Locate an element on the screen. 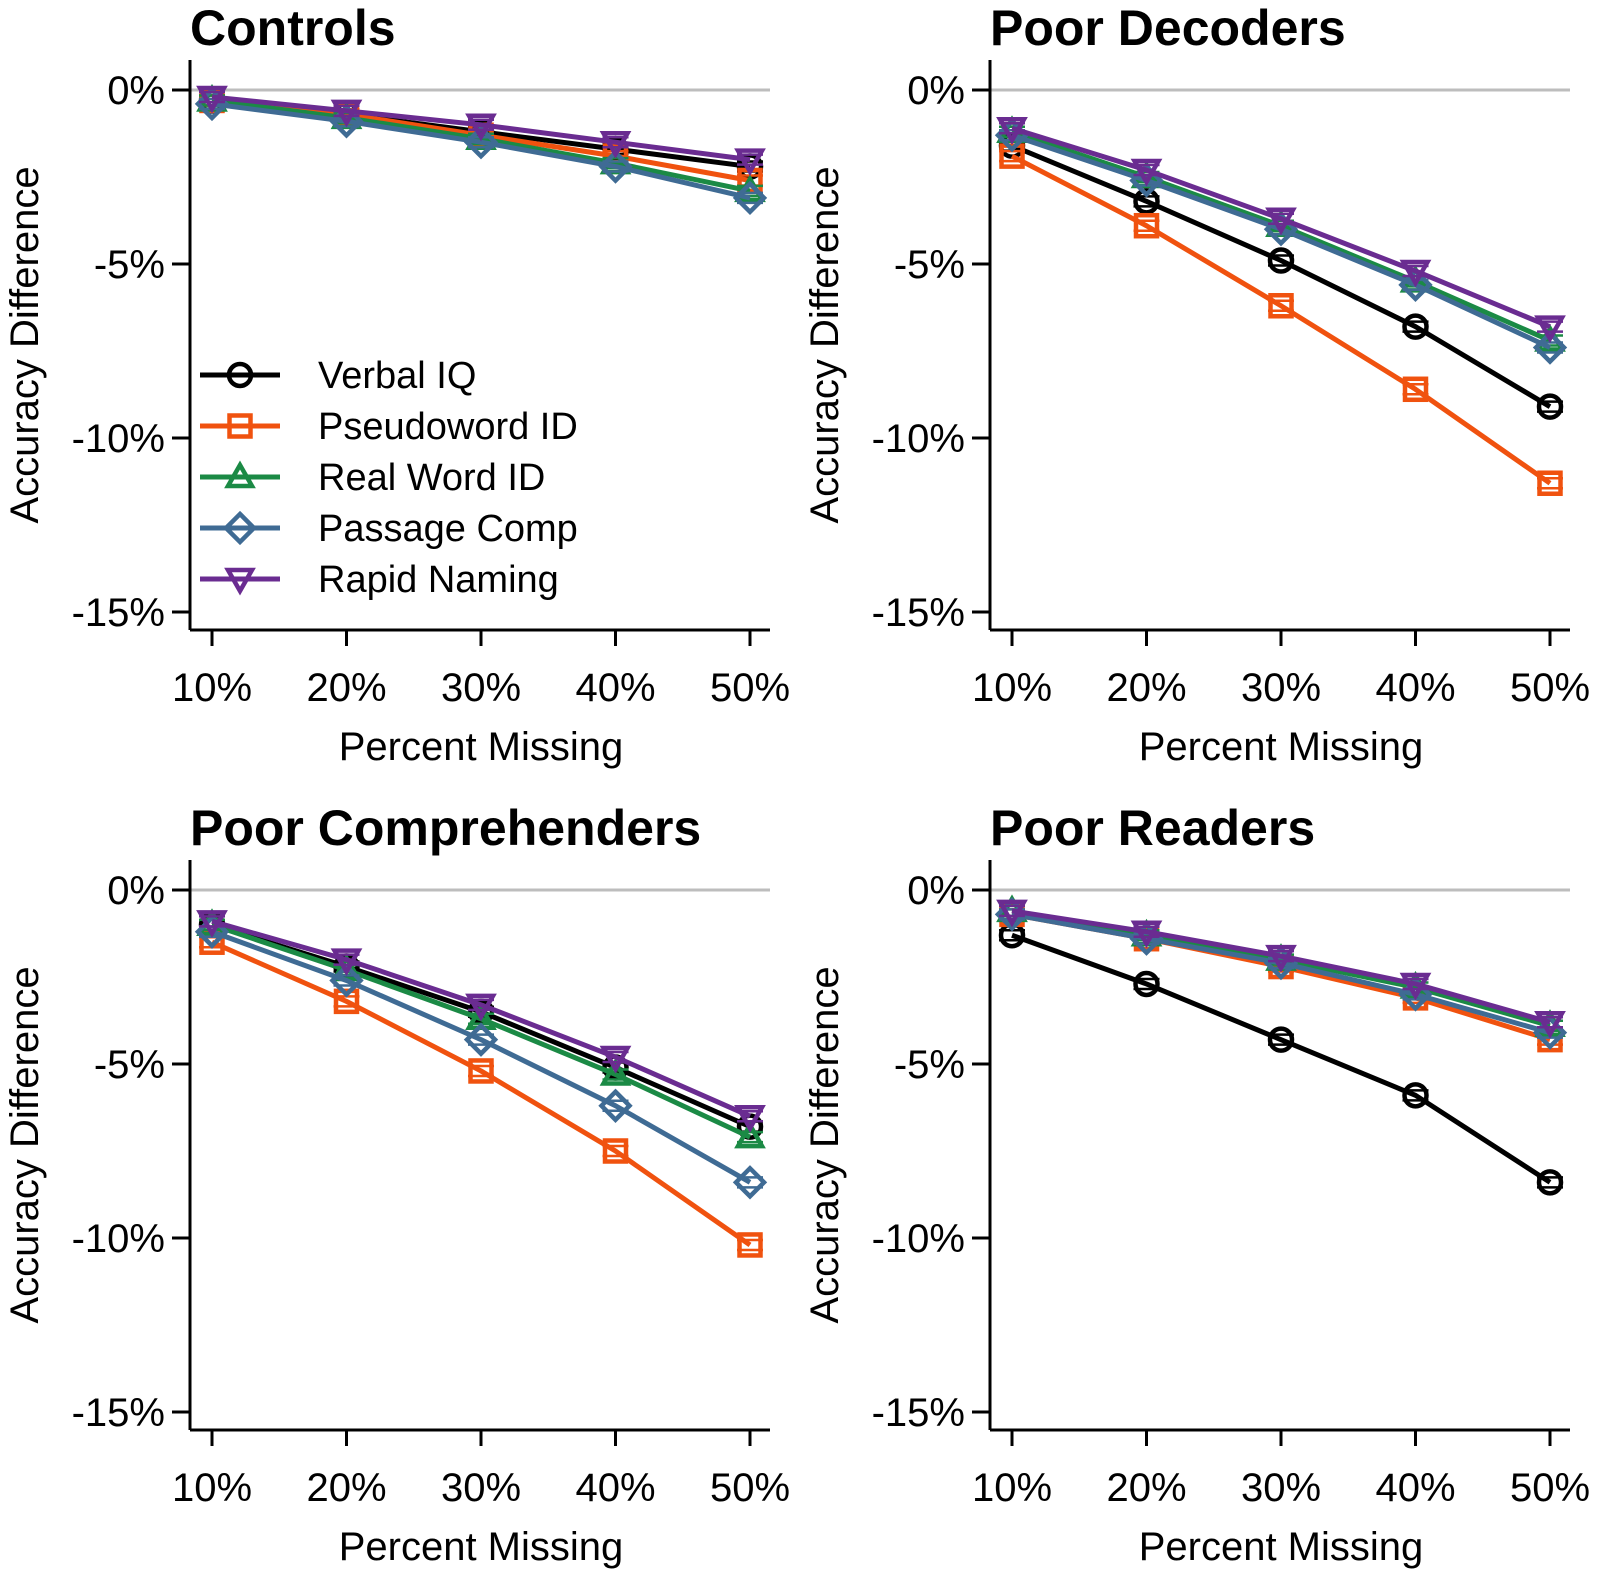 This screenshot has width=1600, height=1573. x-tick-label: 30% is located at coordinates (481, 1488).